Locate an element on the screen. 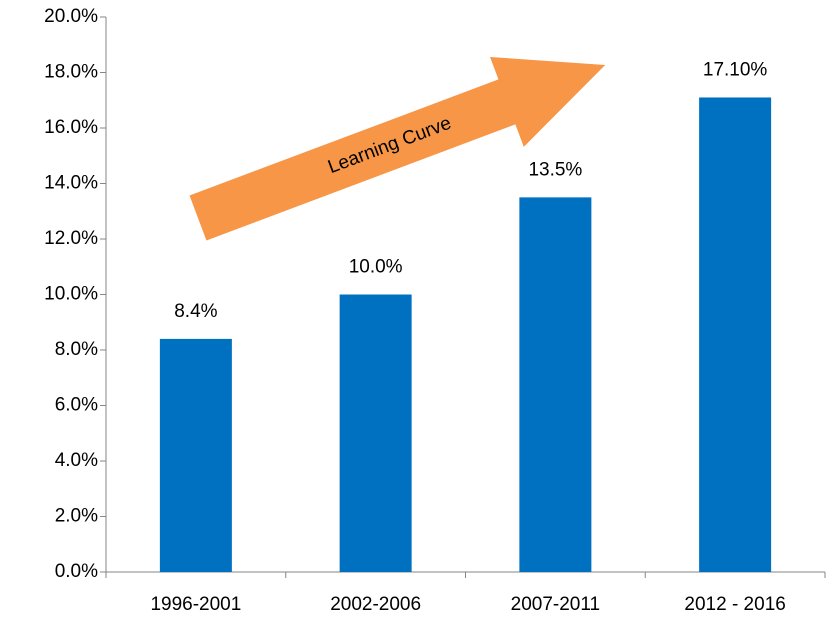 The width and height of the screenshot is (830, 617). y-tick-label: 4.0% is located at coordinates (76, 460).